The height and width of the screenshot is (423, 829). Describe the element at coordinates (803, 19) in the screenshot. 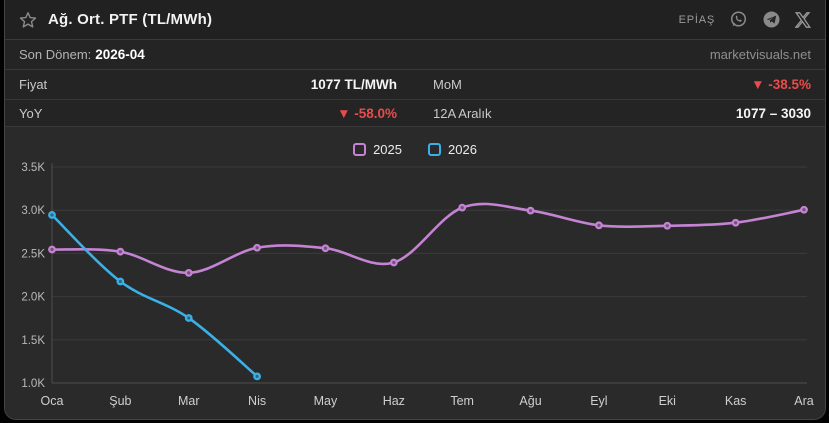

I see `x-twitter-icon` at that location.